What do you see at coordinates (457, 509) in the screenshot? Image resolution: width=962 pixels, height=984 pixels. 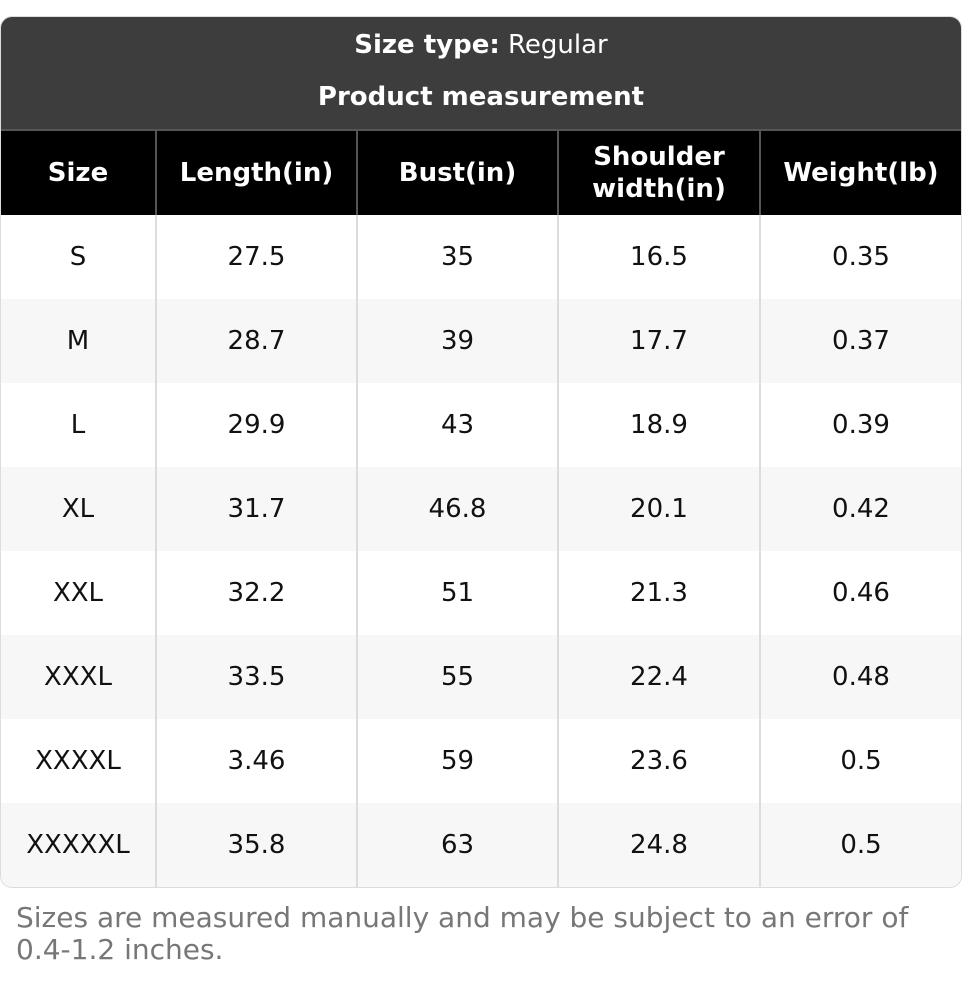 I see `table-cell: 46.8` at bounding box center [457, 509].